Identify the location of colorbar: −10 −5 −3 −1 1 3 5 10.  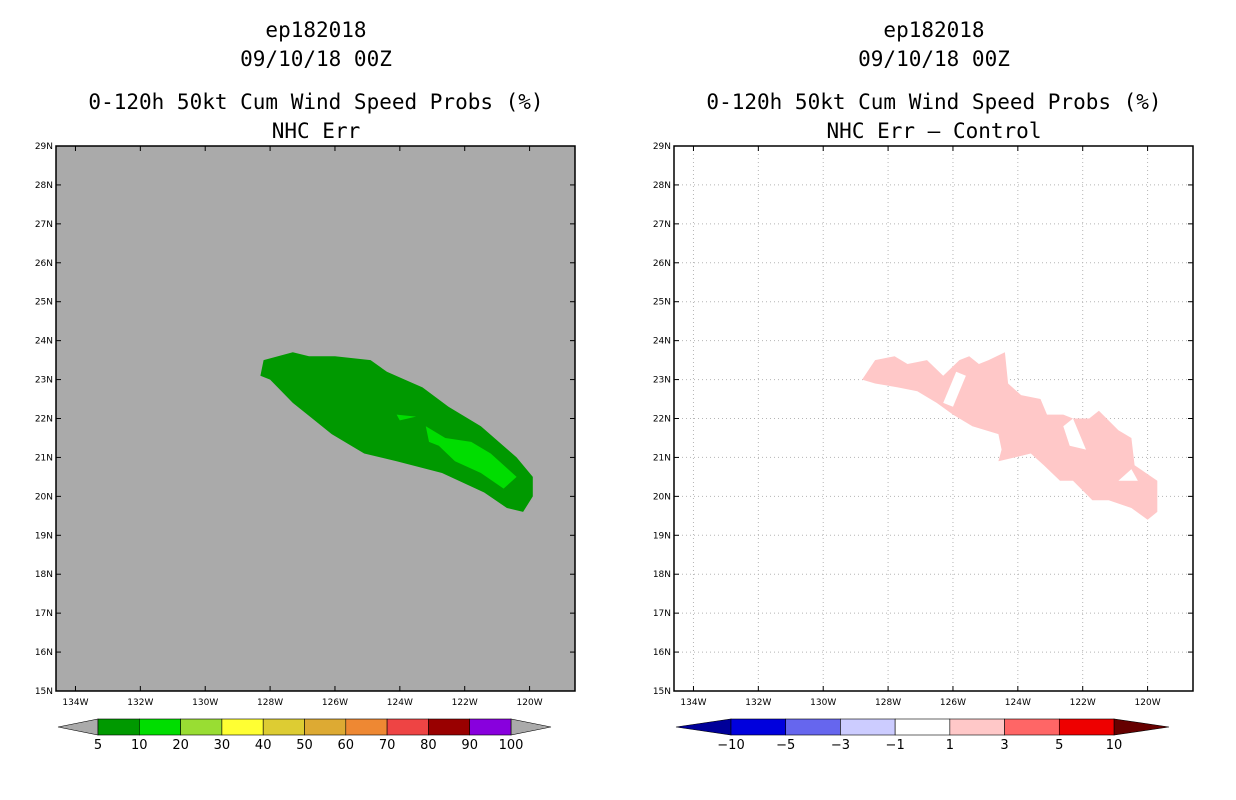
(922, 735).